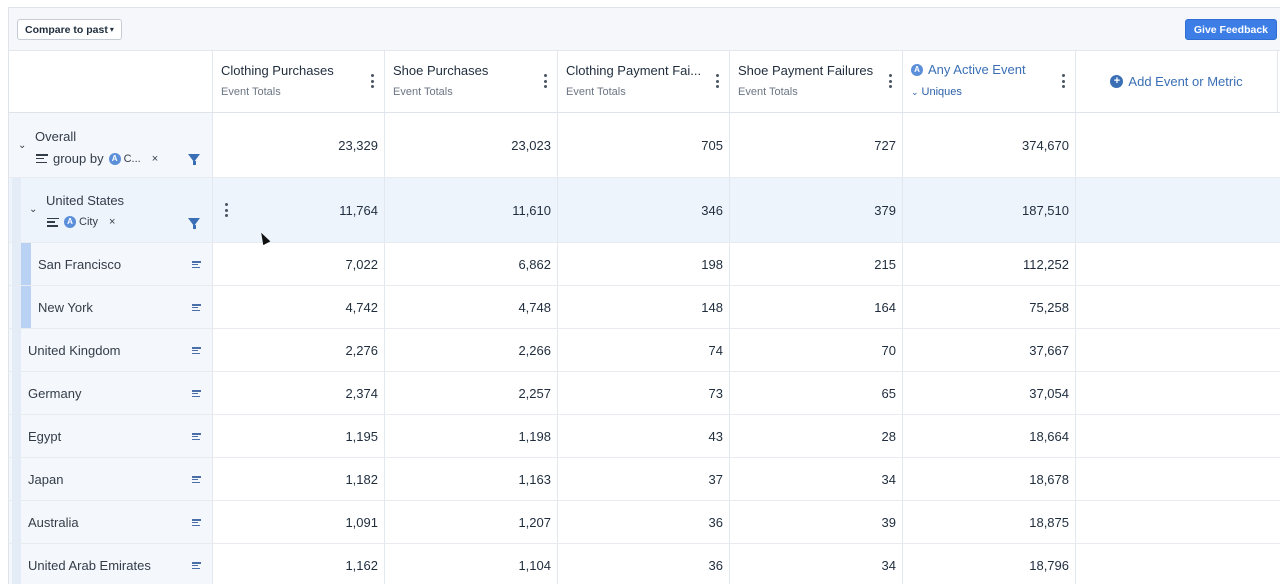 This screenshot has width=1280, height=584. I want to click on give-feedback-button: Give Feedback, so click(1230, 29).